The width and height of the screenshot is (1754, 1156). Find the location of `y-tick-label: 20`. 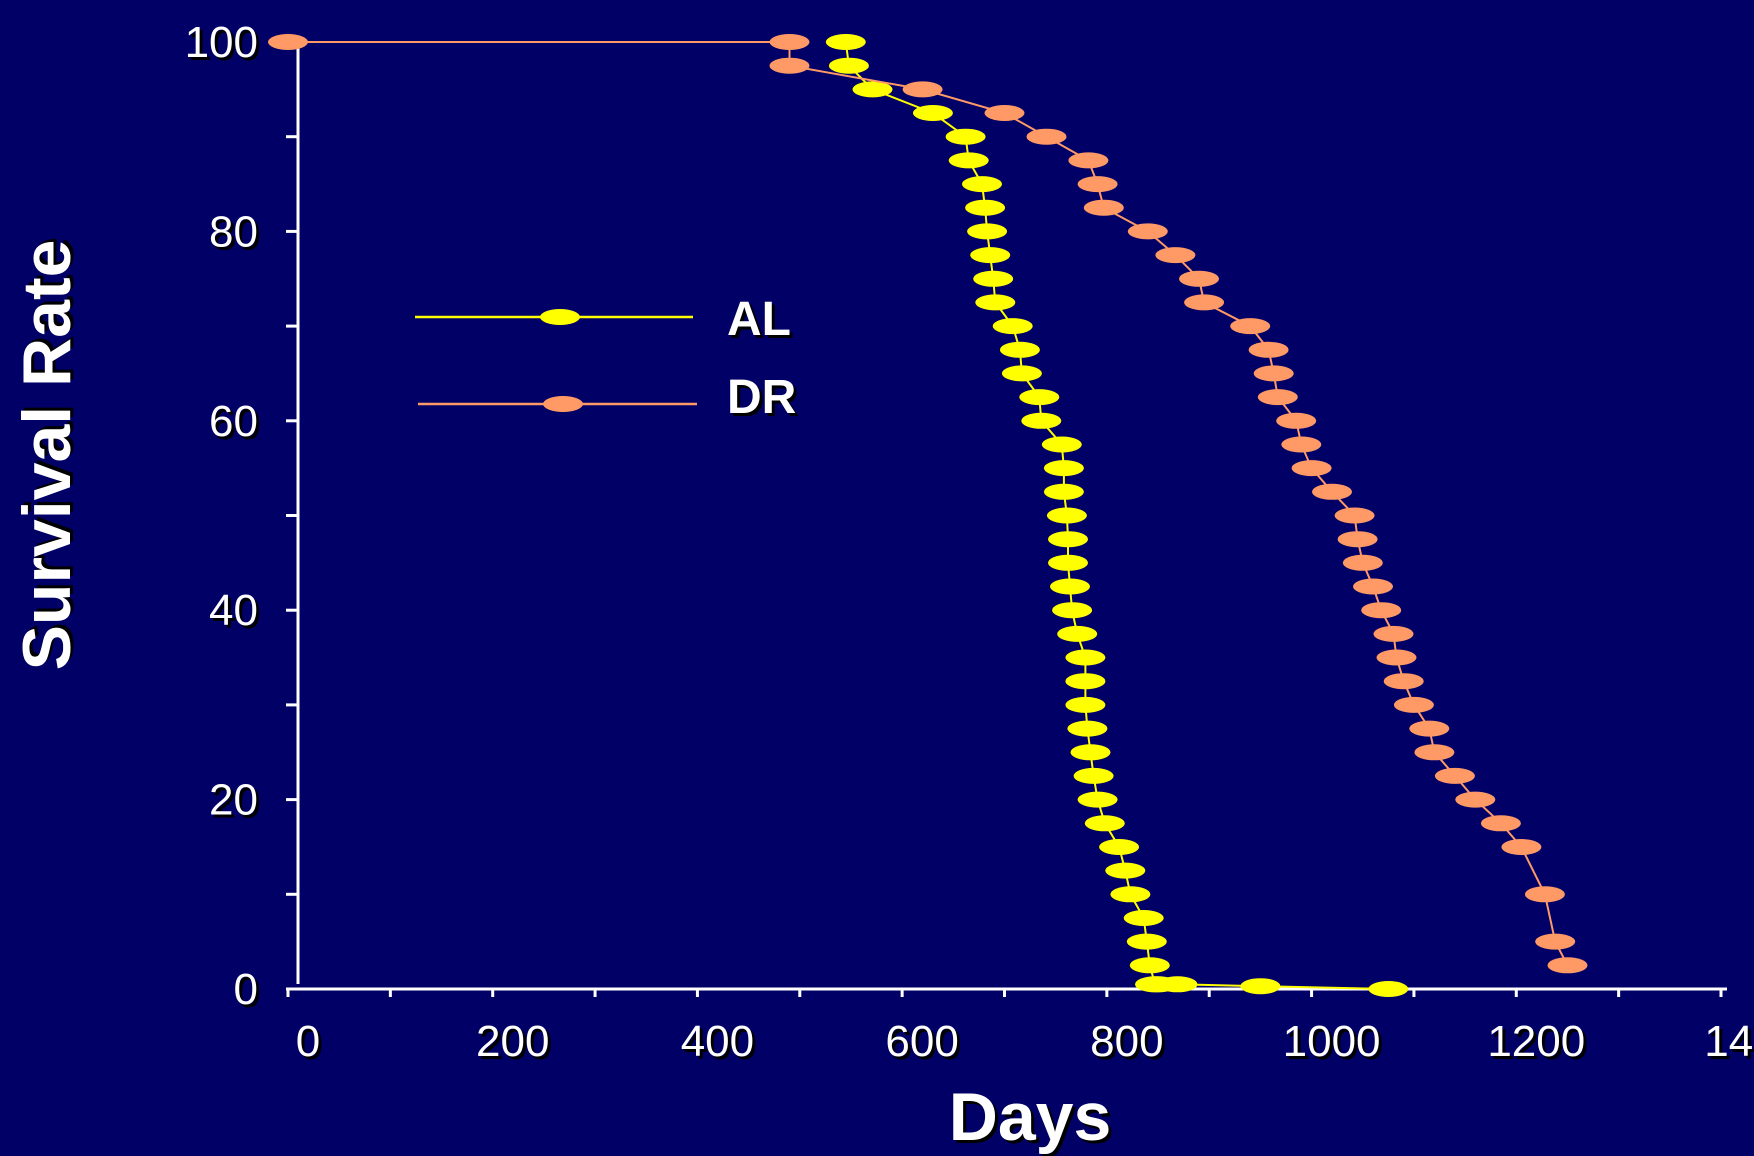

y-tick-label: 20 is located at coordinates (233, 800).